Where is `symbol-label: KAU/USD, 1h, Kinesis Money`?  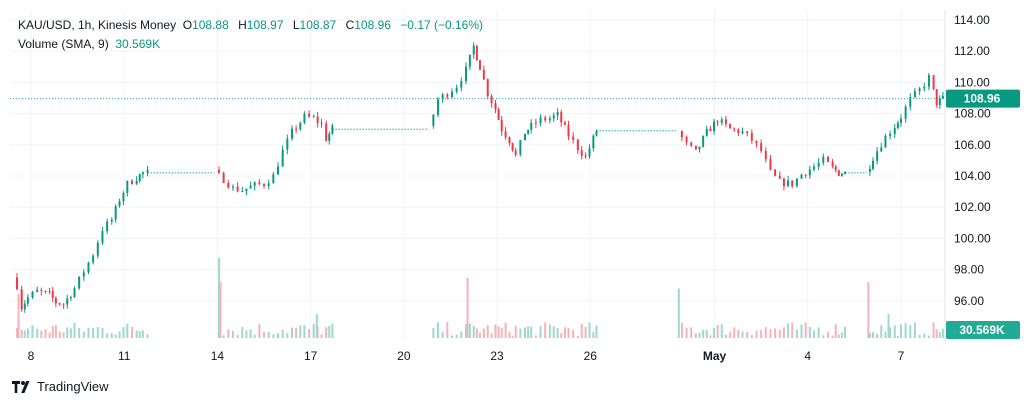
symbol-label: KAU/USD, 1h, Kinesis Money is located at coordinates (97, 25).